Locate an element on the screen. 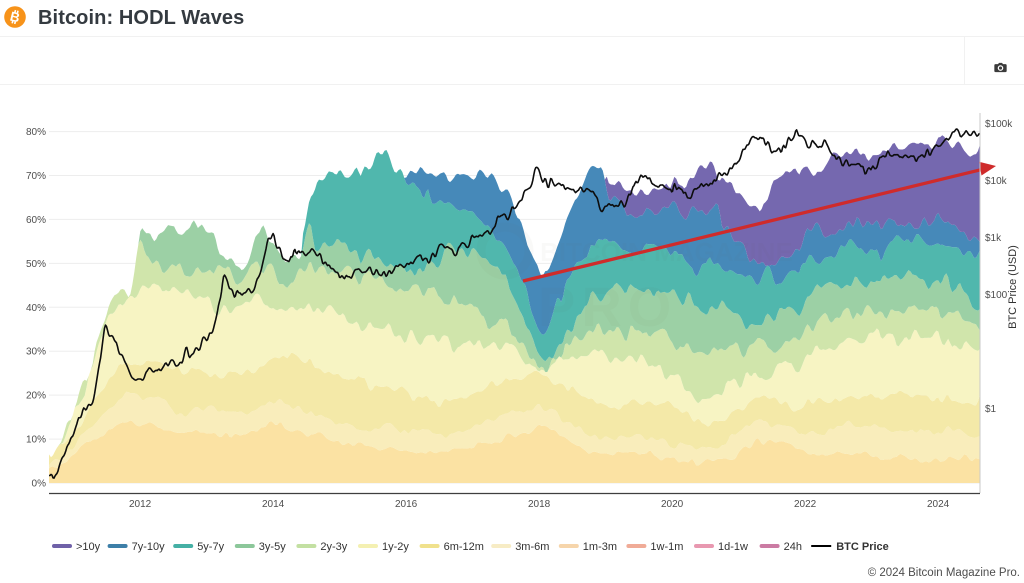  svg-text: $100k is located at coordinates (999, 124).